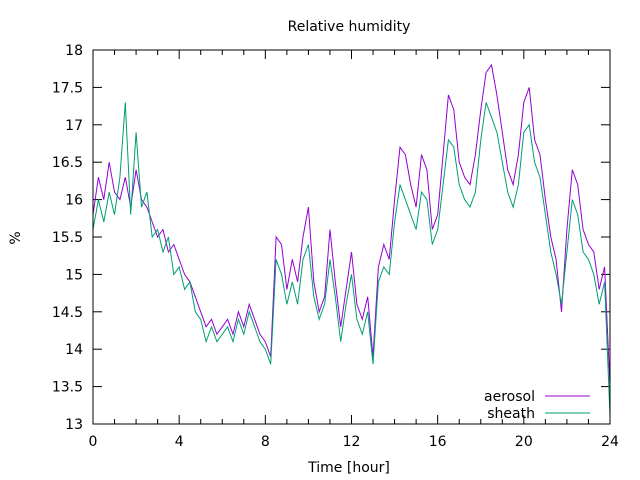 The image size is (640, 480). I want to click on x-tick-label: 0, so click(93, 442).